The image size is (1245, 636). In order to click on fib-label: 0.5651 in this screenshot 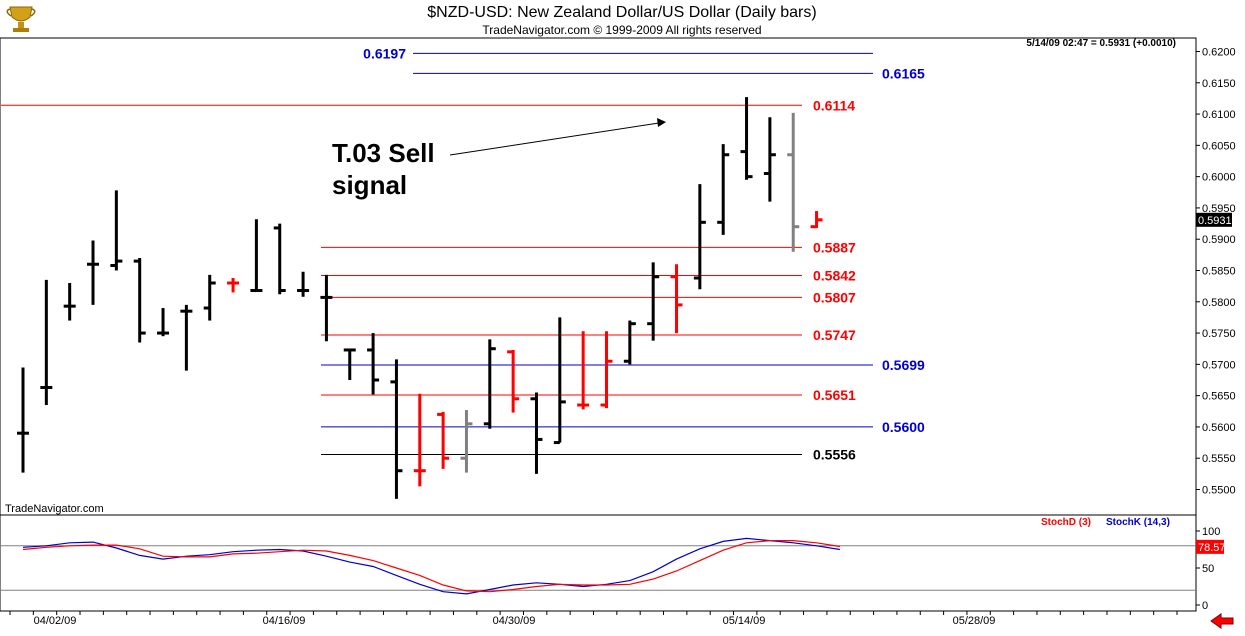, I will do `click(834, 395)`.